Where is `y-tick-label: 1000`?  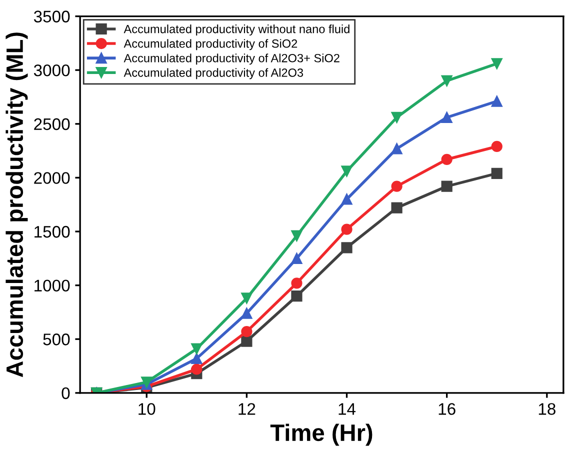
y-tick-label: 1000 is located at coordinates (52, 286).